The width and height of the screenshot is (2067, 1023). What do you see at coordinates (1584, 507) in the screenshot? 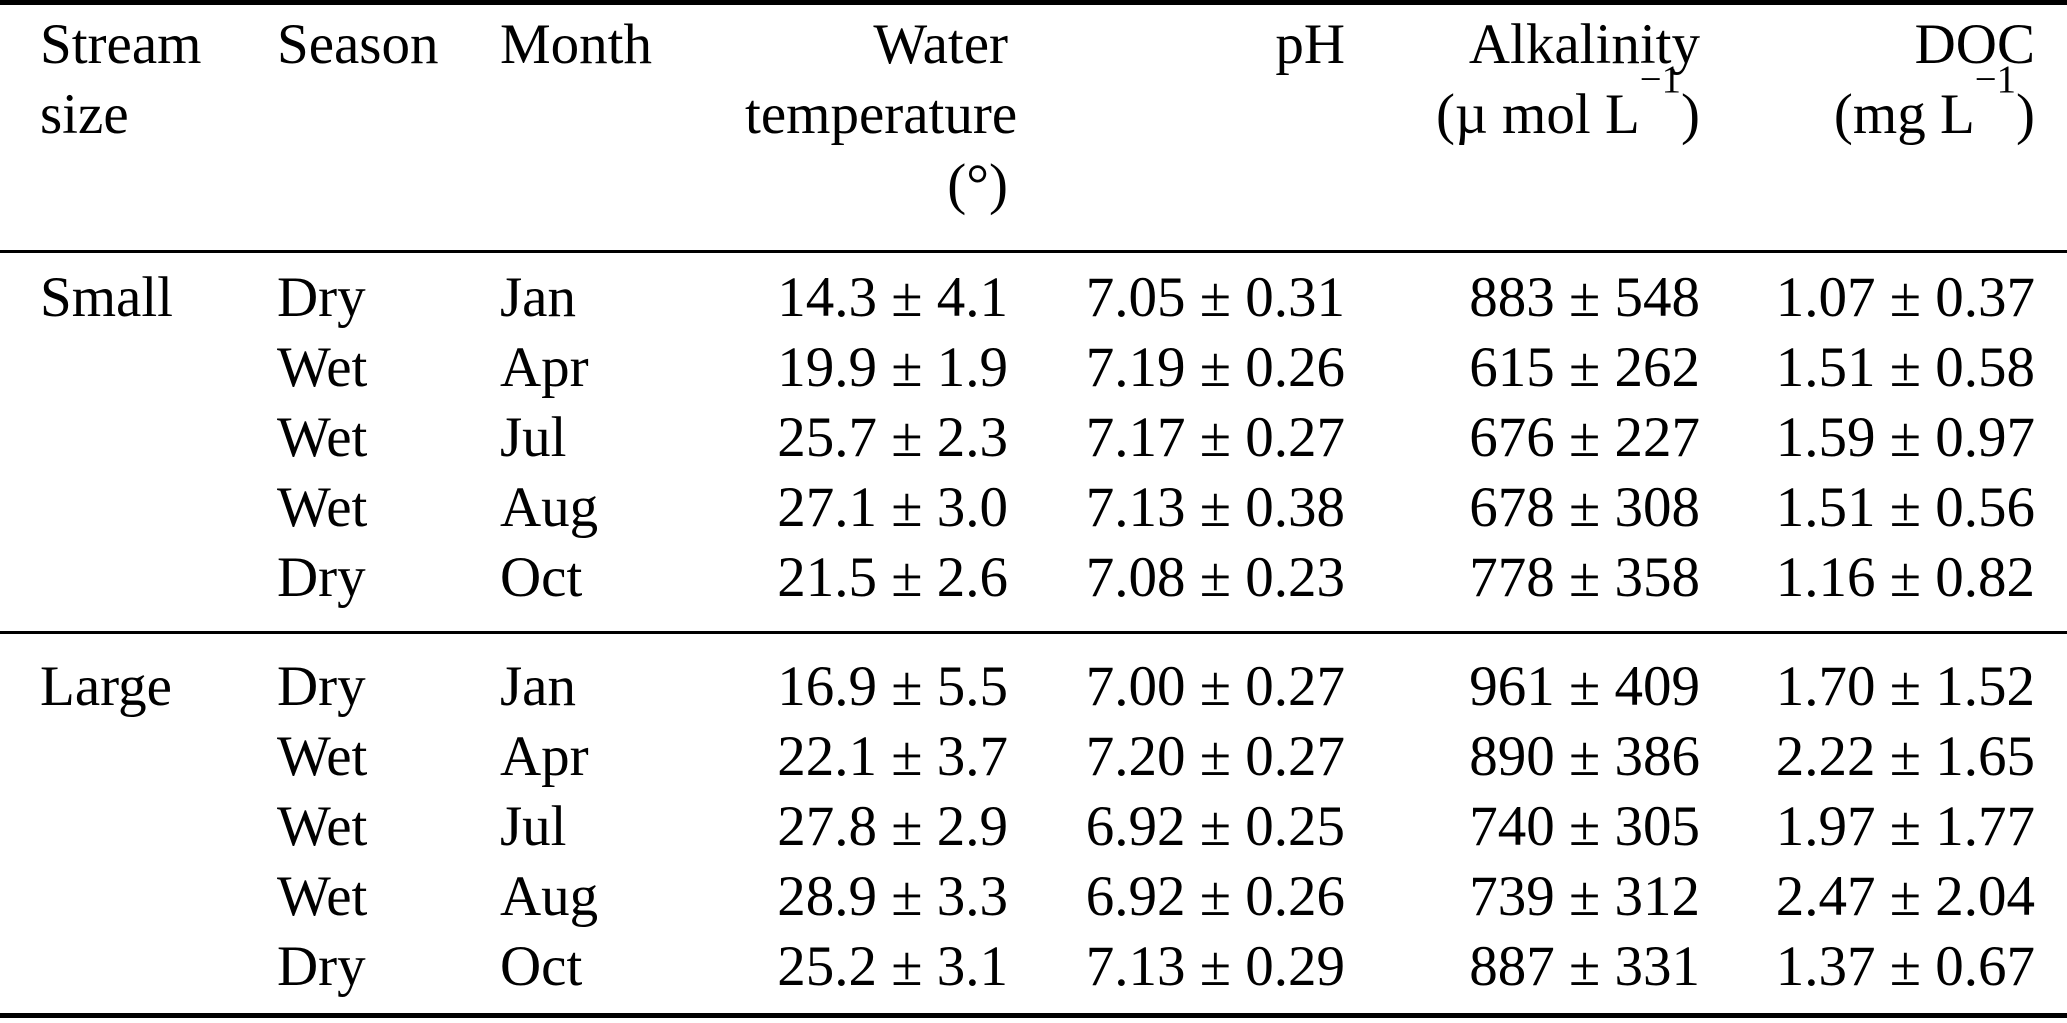
I see `cell-alkalinity: 678 ± 308` at bounding box center [1584, 507].